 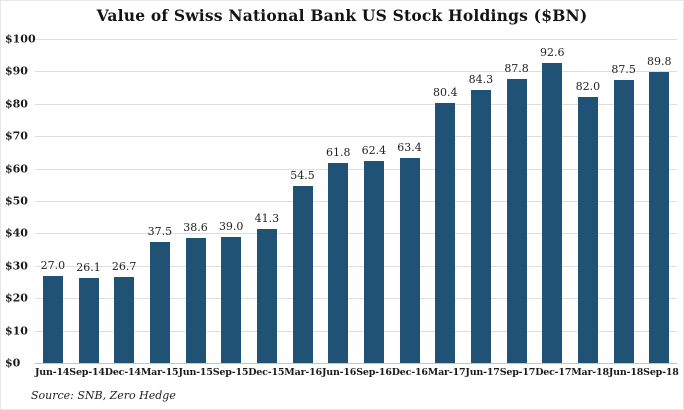 I want to click on bar-group: 62.4, so click(x=374, y=201).